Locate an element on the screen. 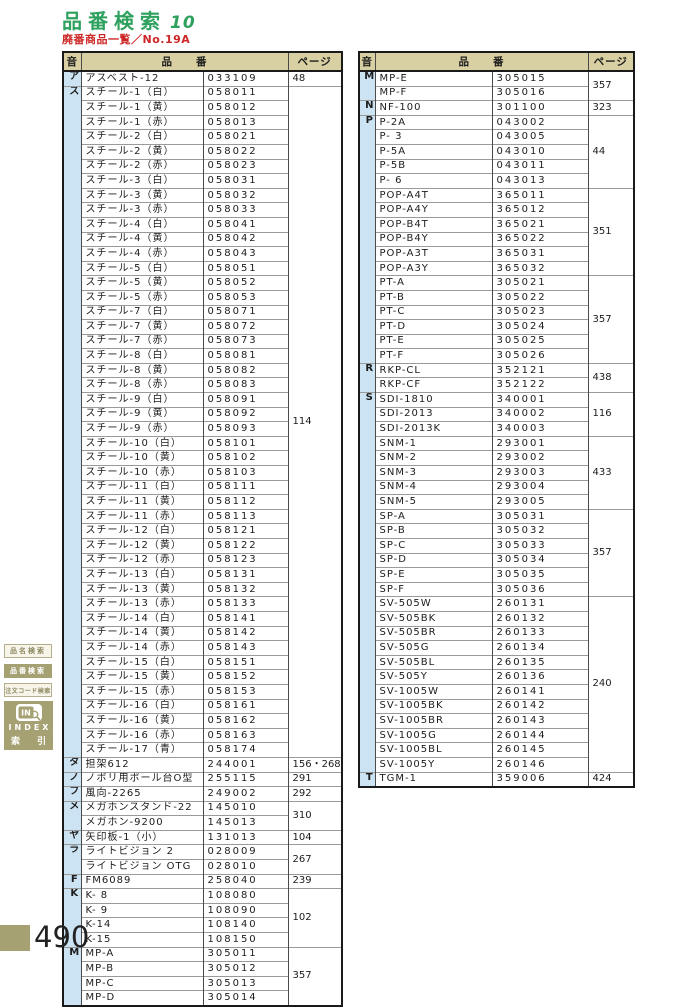  product-name-cell: メガホン-9200 is located at coordinates (141, 823).